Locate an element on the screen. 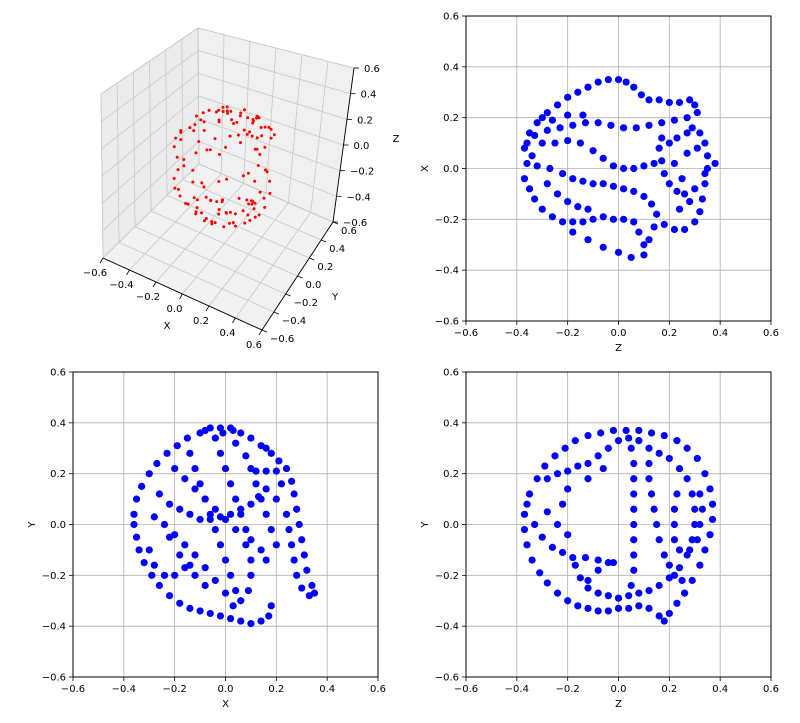 This screenshot has width=800, height=723. y-tick-label: −0.2 is located at coordinates (447, 220).